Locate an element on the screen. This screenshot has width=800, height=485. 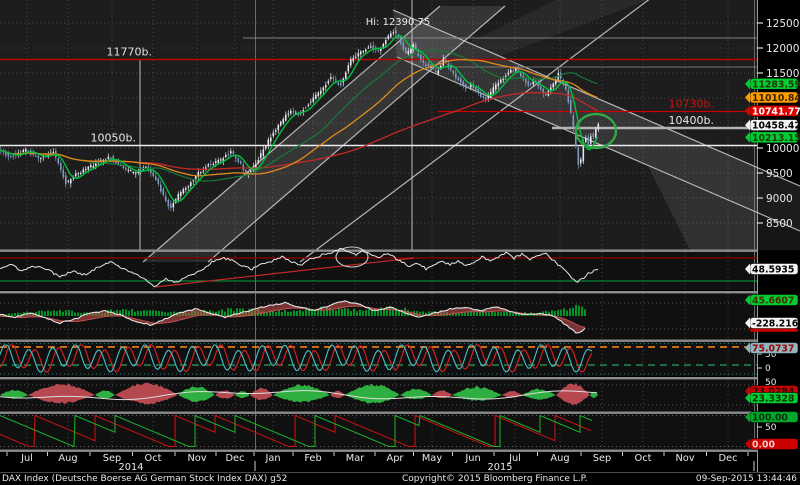
y-axis-tick-label: 10000 is located at coordinates (782, 149).